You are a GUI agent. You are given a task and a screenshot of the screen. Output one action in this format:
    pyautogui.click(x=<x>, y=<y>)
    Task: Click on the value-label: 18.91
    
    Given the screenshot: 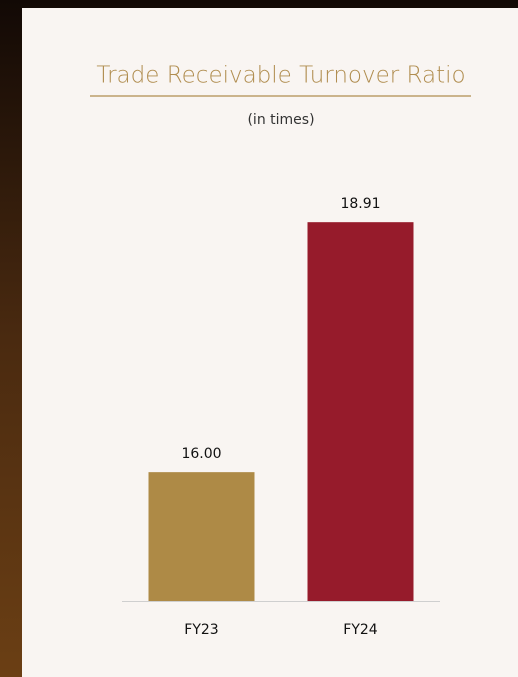 What is the action you would take?
    pyautogui.click(x=360, y=204)
    